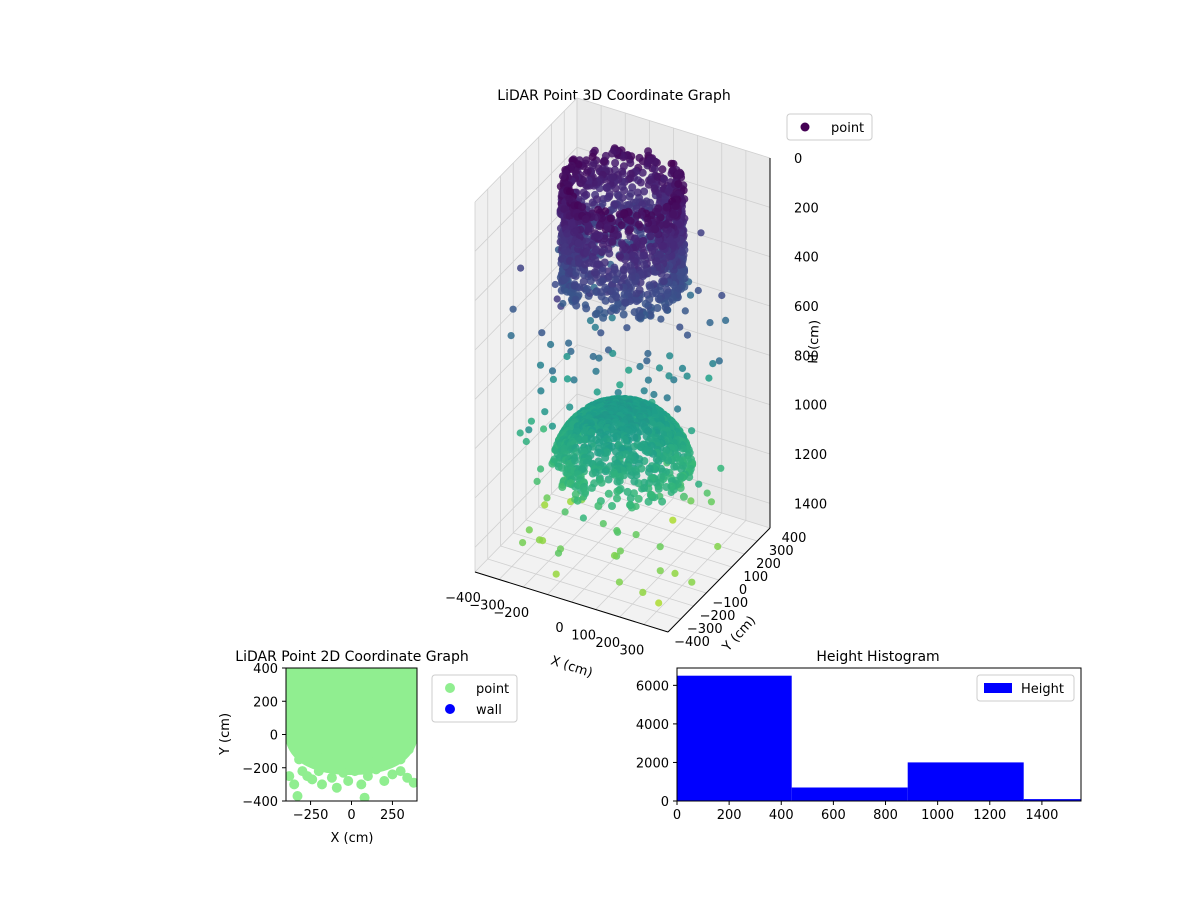 This screenshot has height=900, width=1200. What do you see at coordinates (692, 642) in the screenshot?
I see `y-tick-label: −400` at bounding box center [692, 642].